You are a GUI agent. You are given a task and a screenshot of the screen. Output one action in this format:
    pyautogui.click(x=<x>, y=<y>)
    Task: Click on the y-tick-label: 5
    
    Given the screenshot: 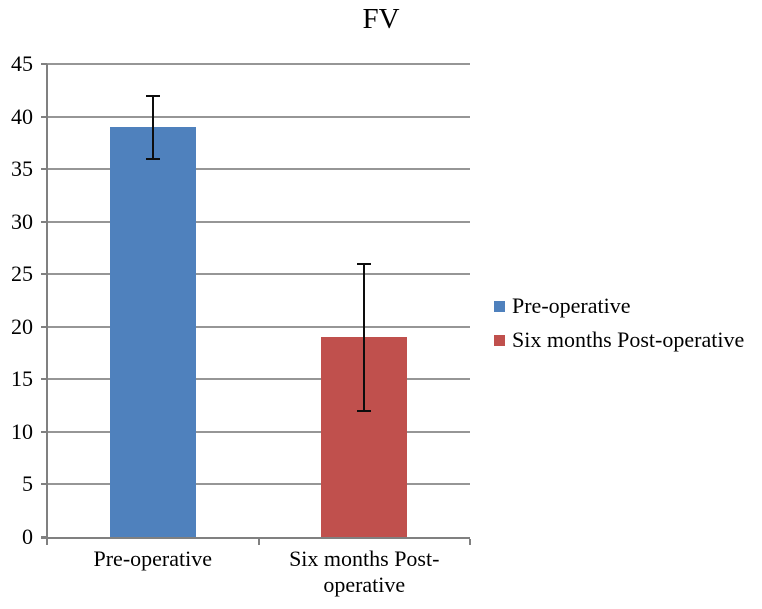 What is the action you would take?
    pyautogui.click(x=27, y=484)
    